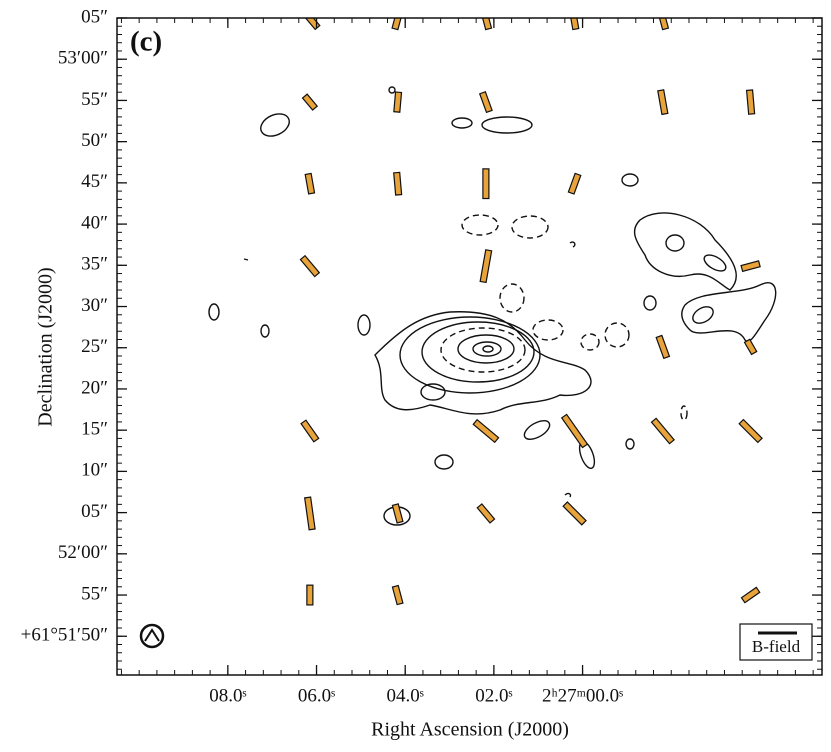 This screenshot has width=831, height=752. I want to click on y-tick-label: 20″, so click(94, 387).